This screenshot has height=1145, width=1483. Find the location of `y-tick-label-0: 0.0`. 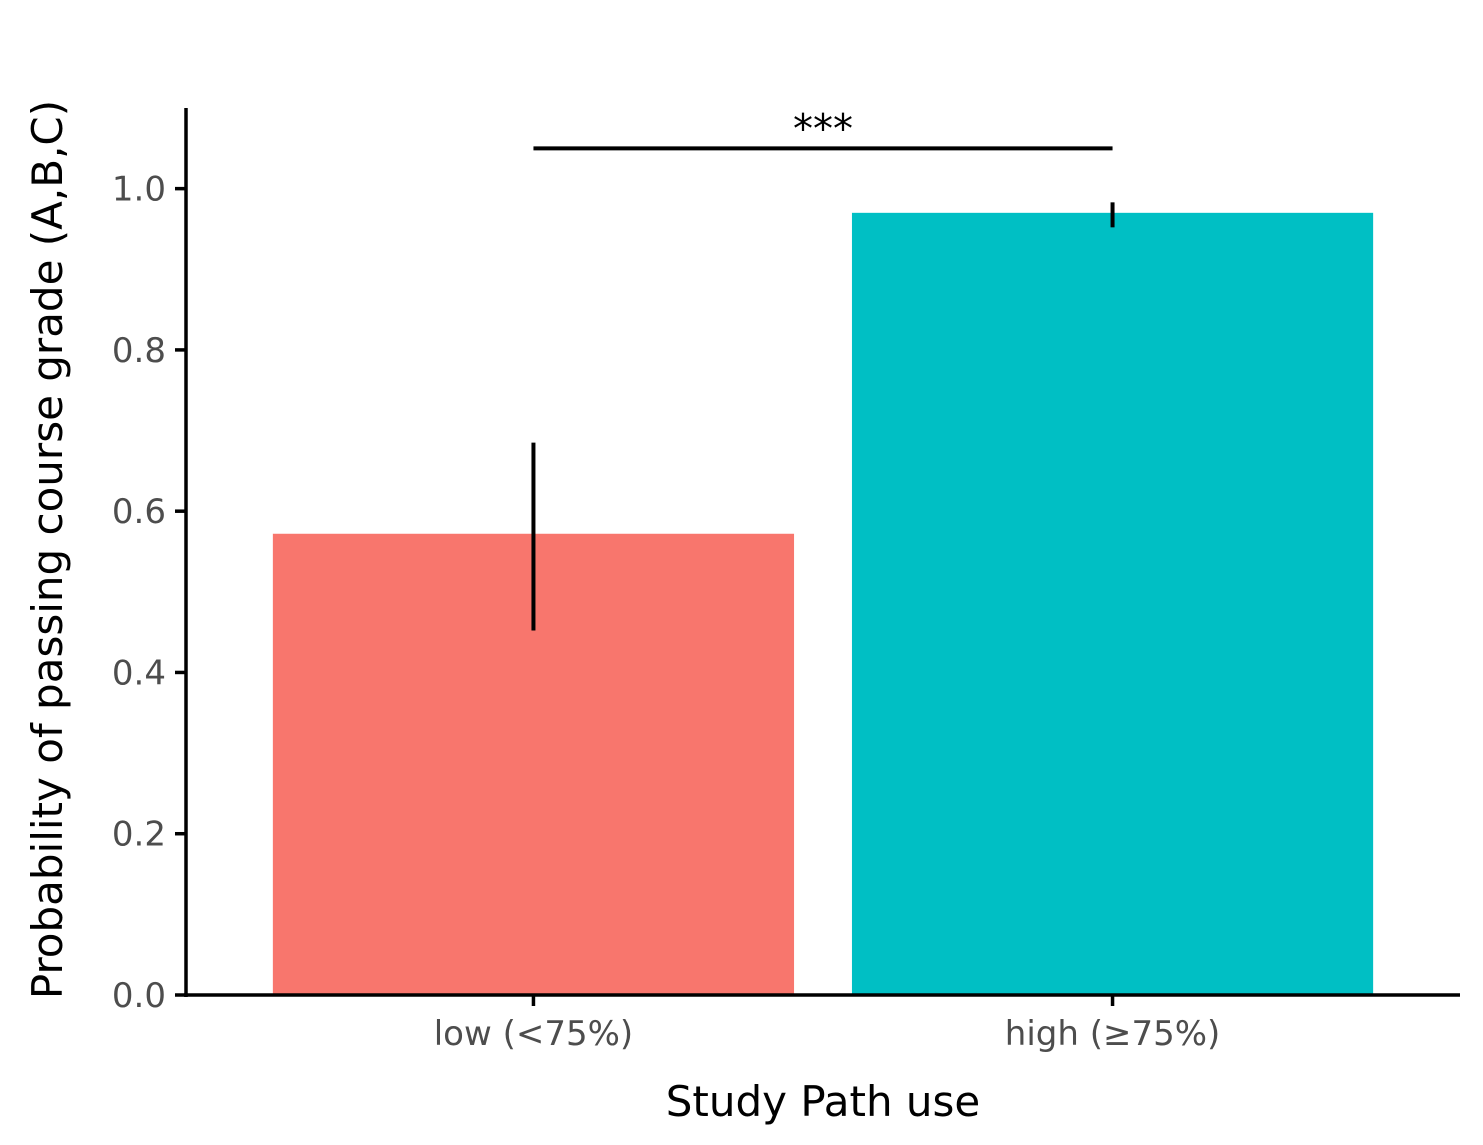

y-tick-label-0: 0.0 is located at coordinates (139, 996).